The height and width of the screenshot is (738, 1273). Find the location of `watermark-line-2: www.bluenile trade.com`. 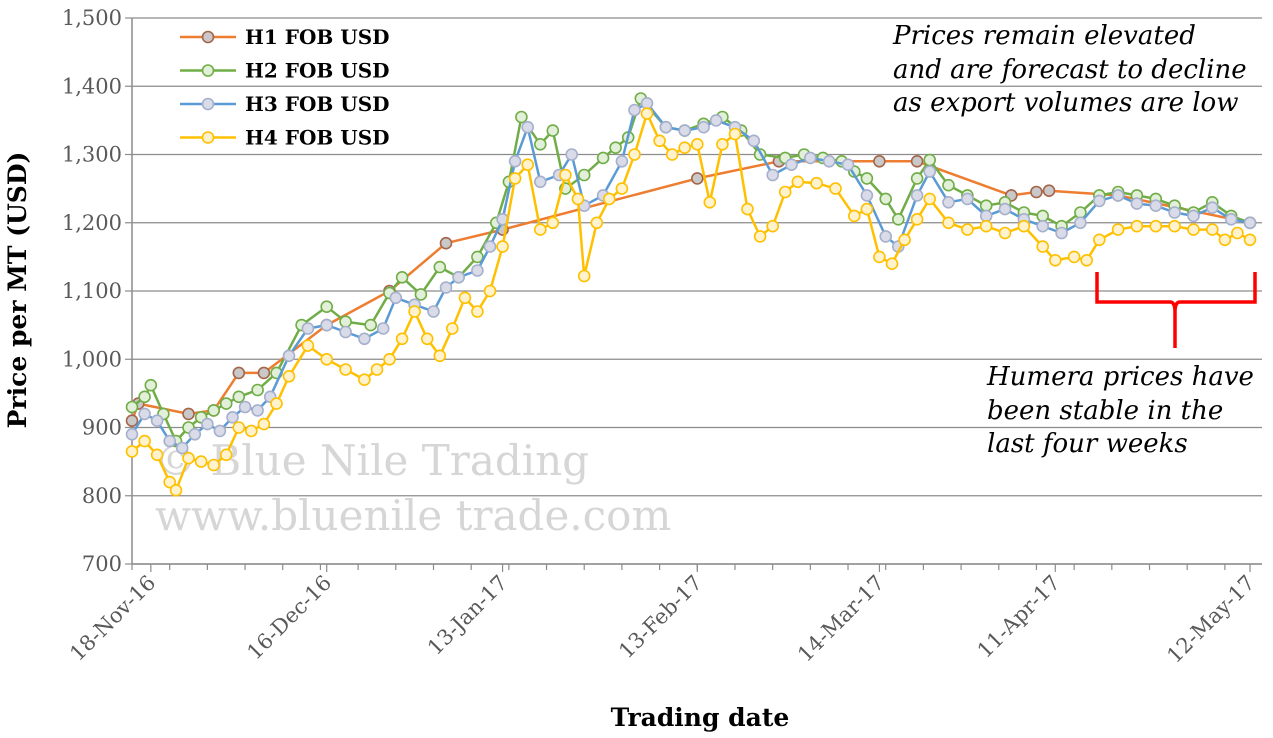

watermark-line-2: www.bluenile trade.com is located at coordinates (413, 515).